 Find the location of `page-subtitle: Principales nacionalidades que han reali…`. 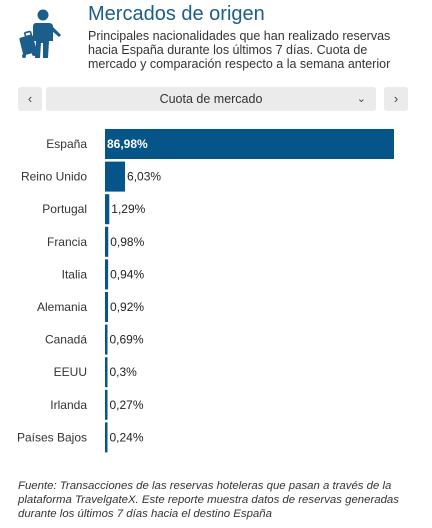

page-subtitle: Principales nacionalidades que han reali… is located at coordinates (239, 50).